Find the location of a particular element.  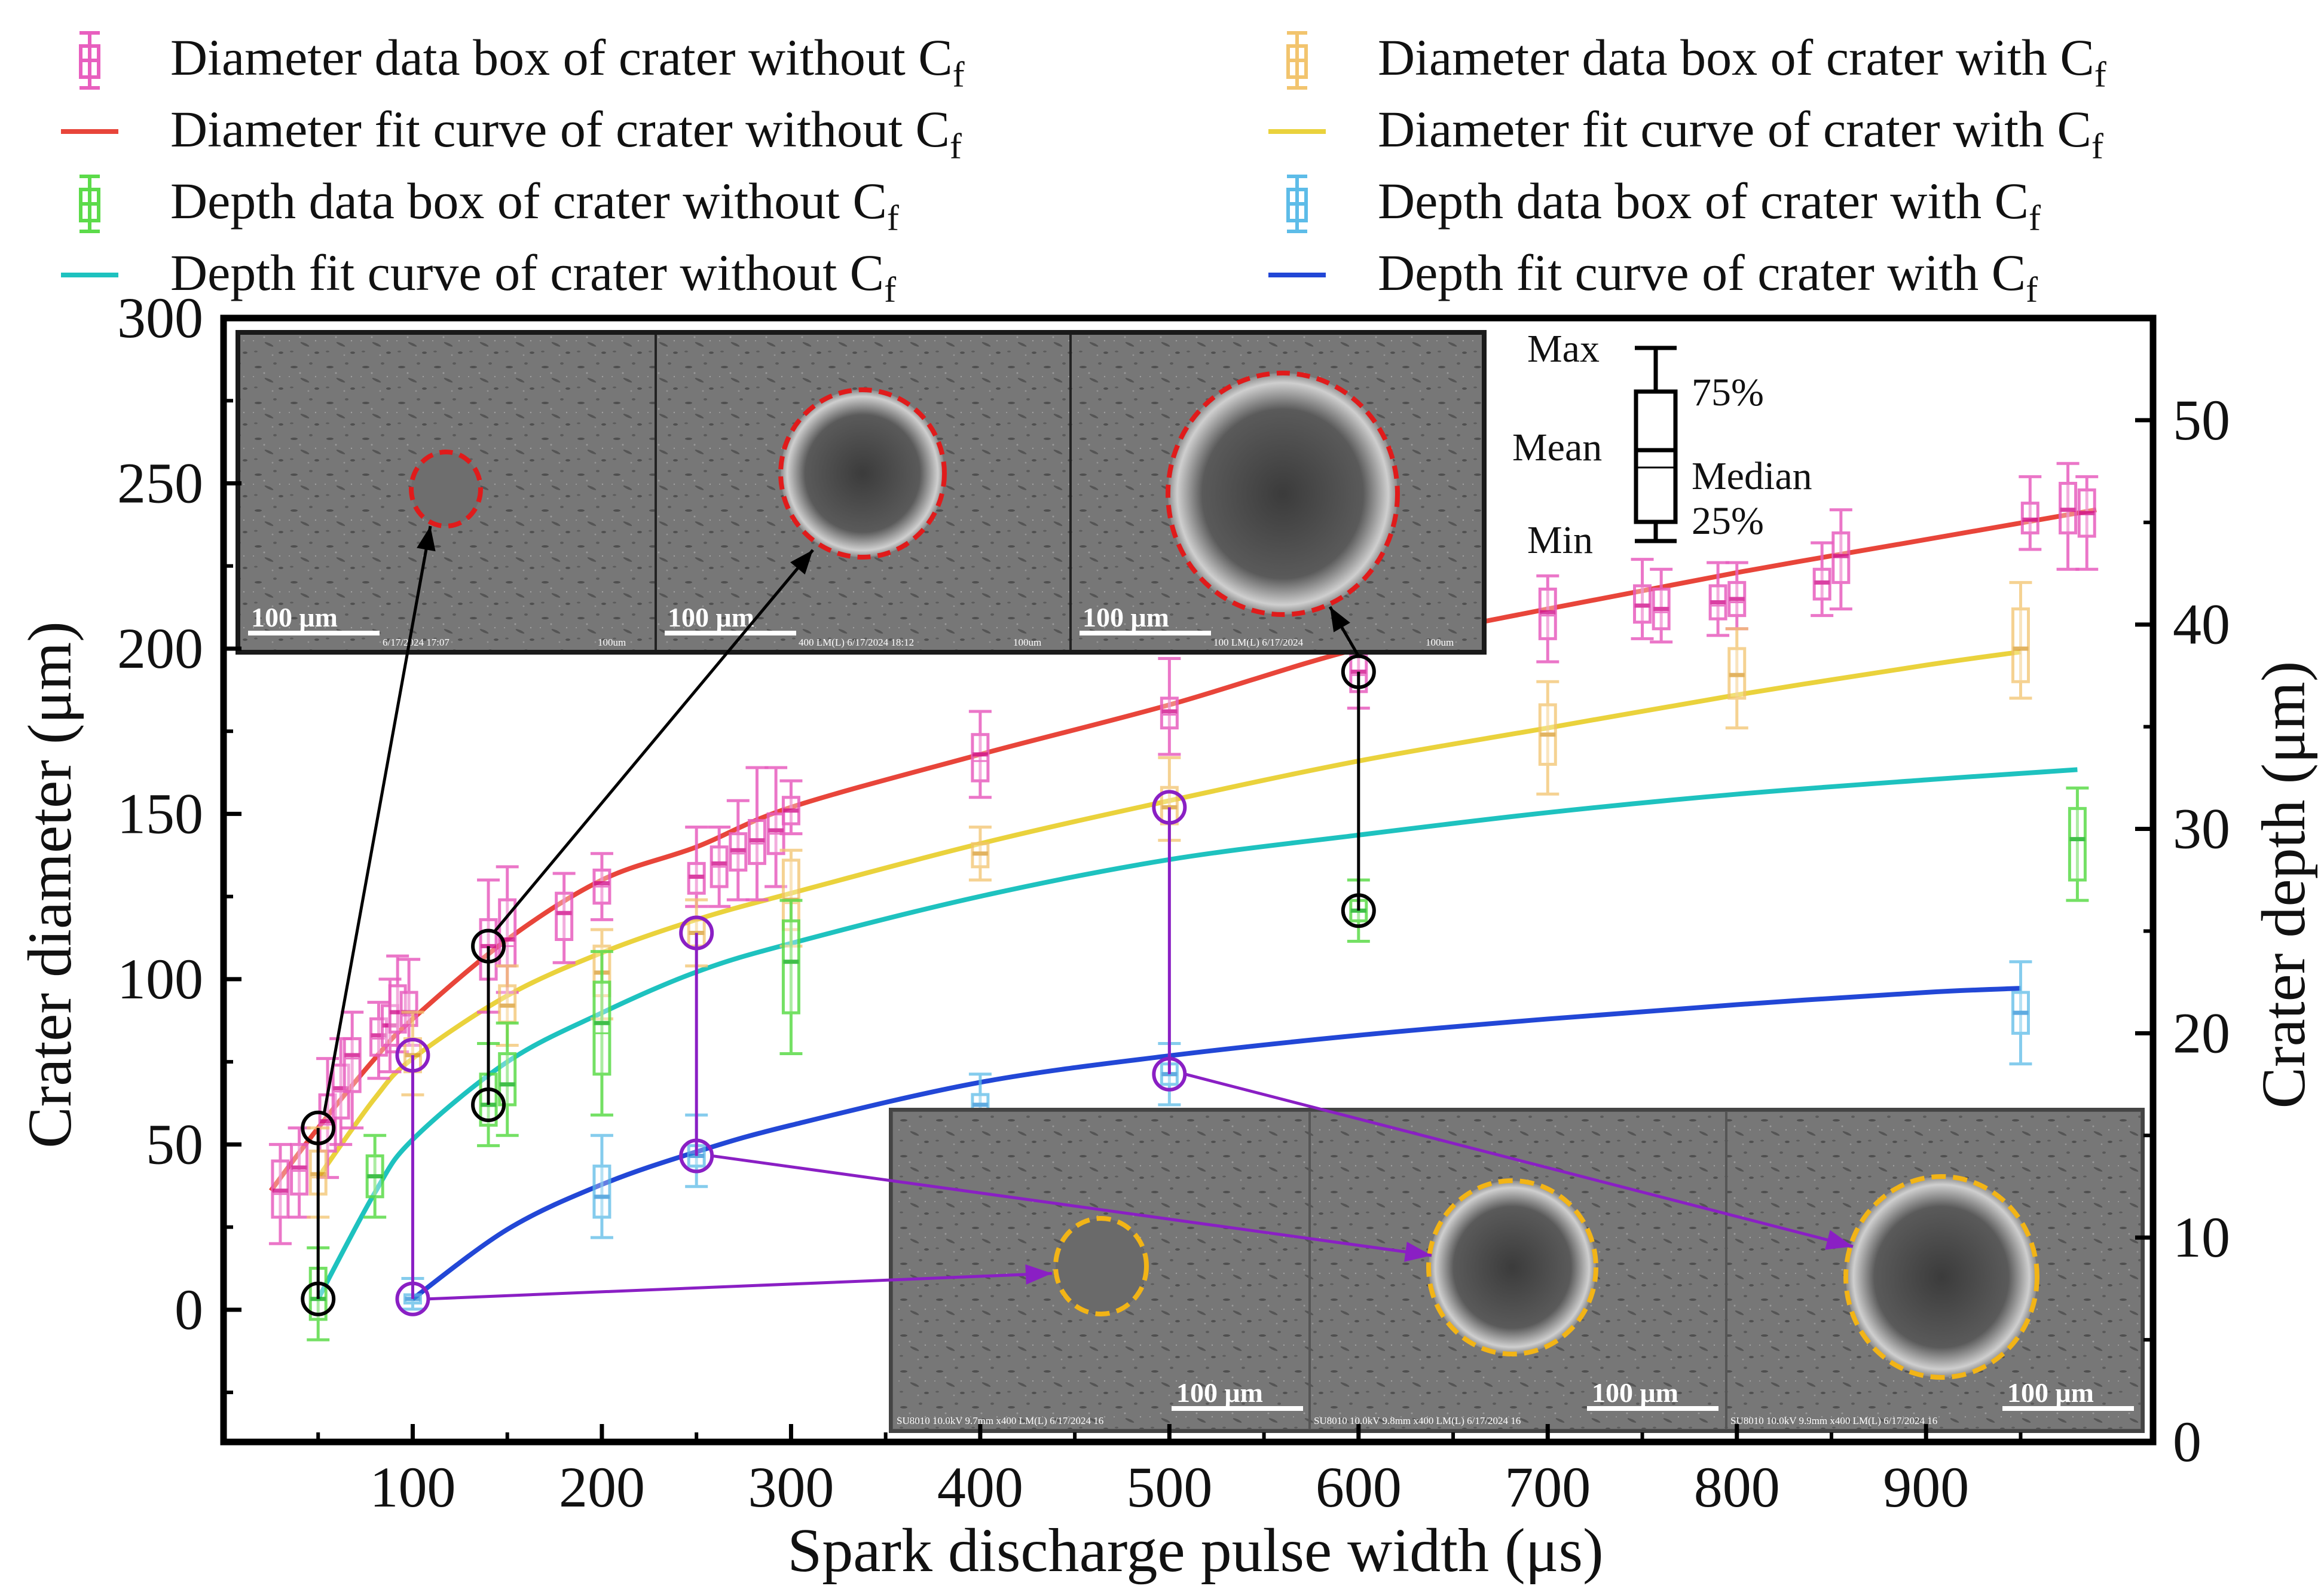

y-left-tick-label: 250 is located at coordinates (160, 483).